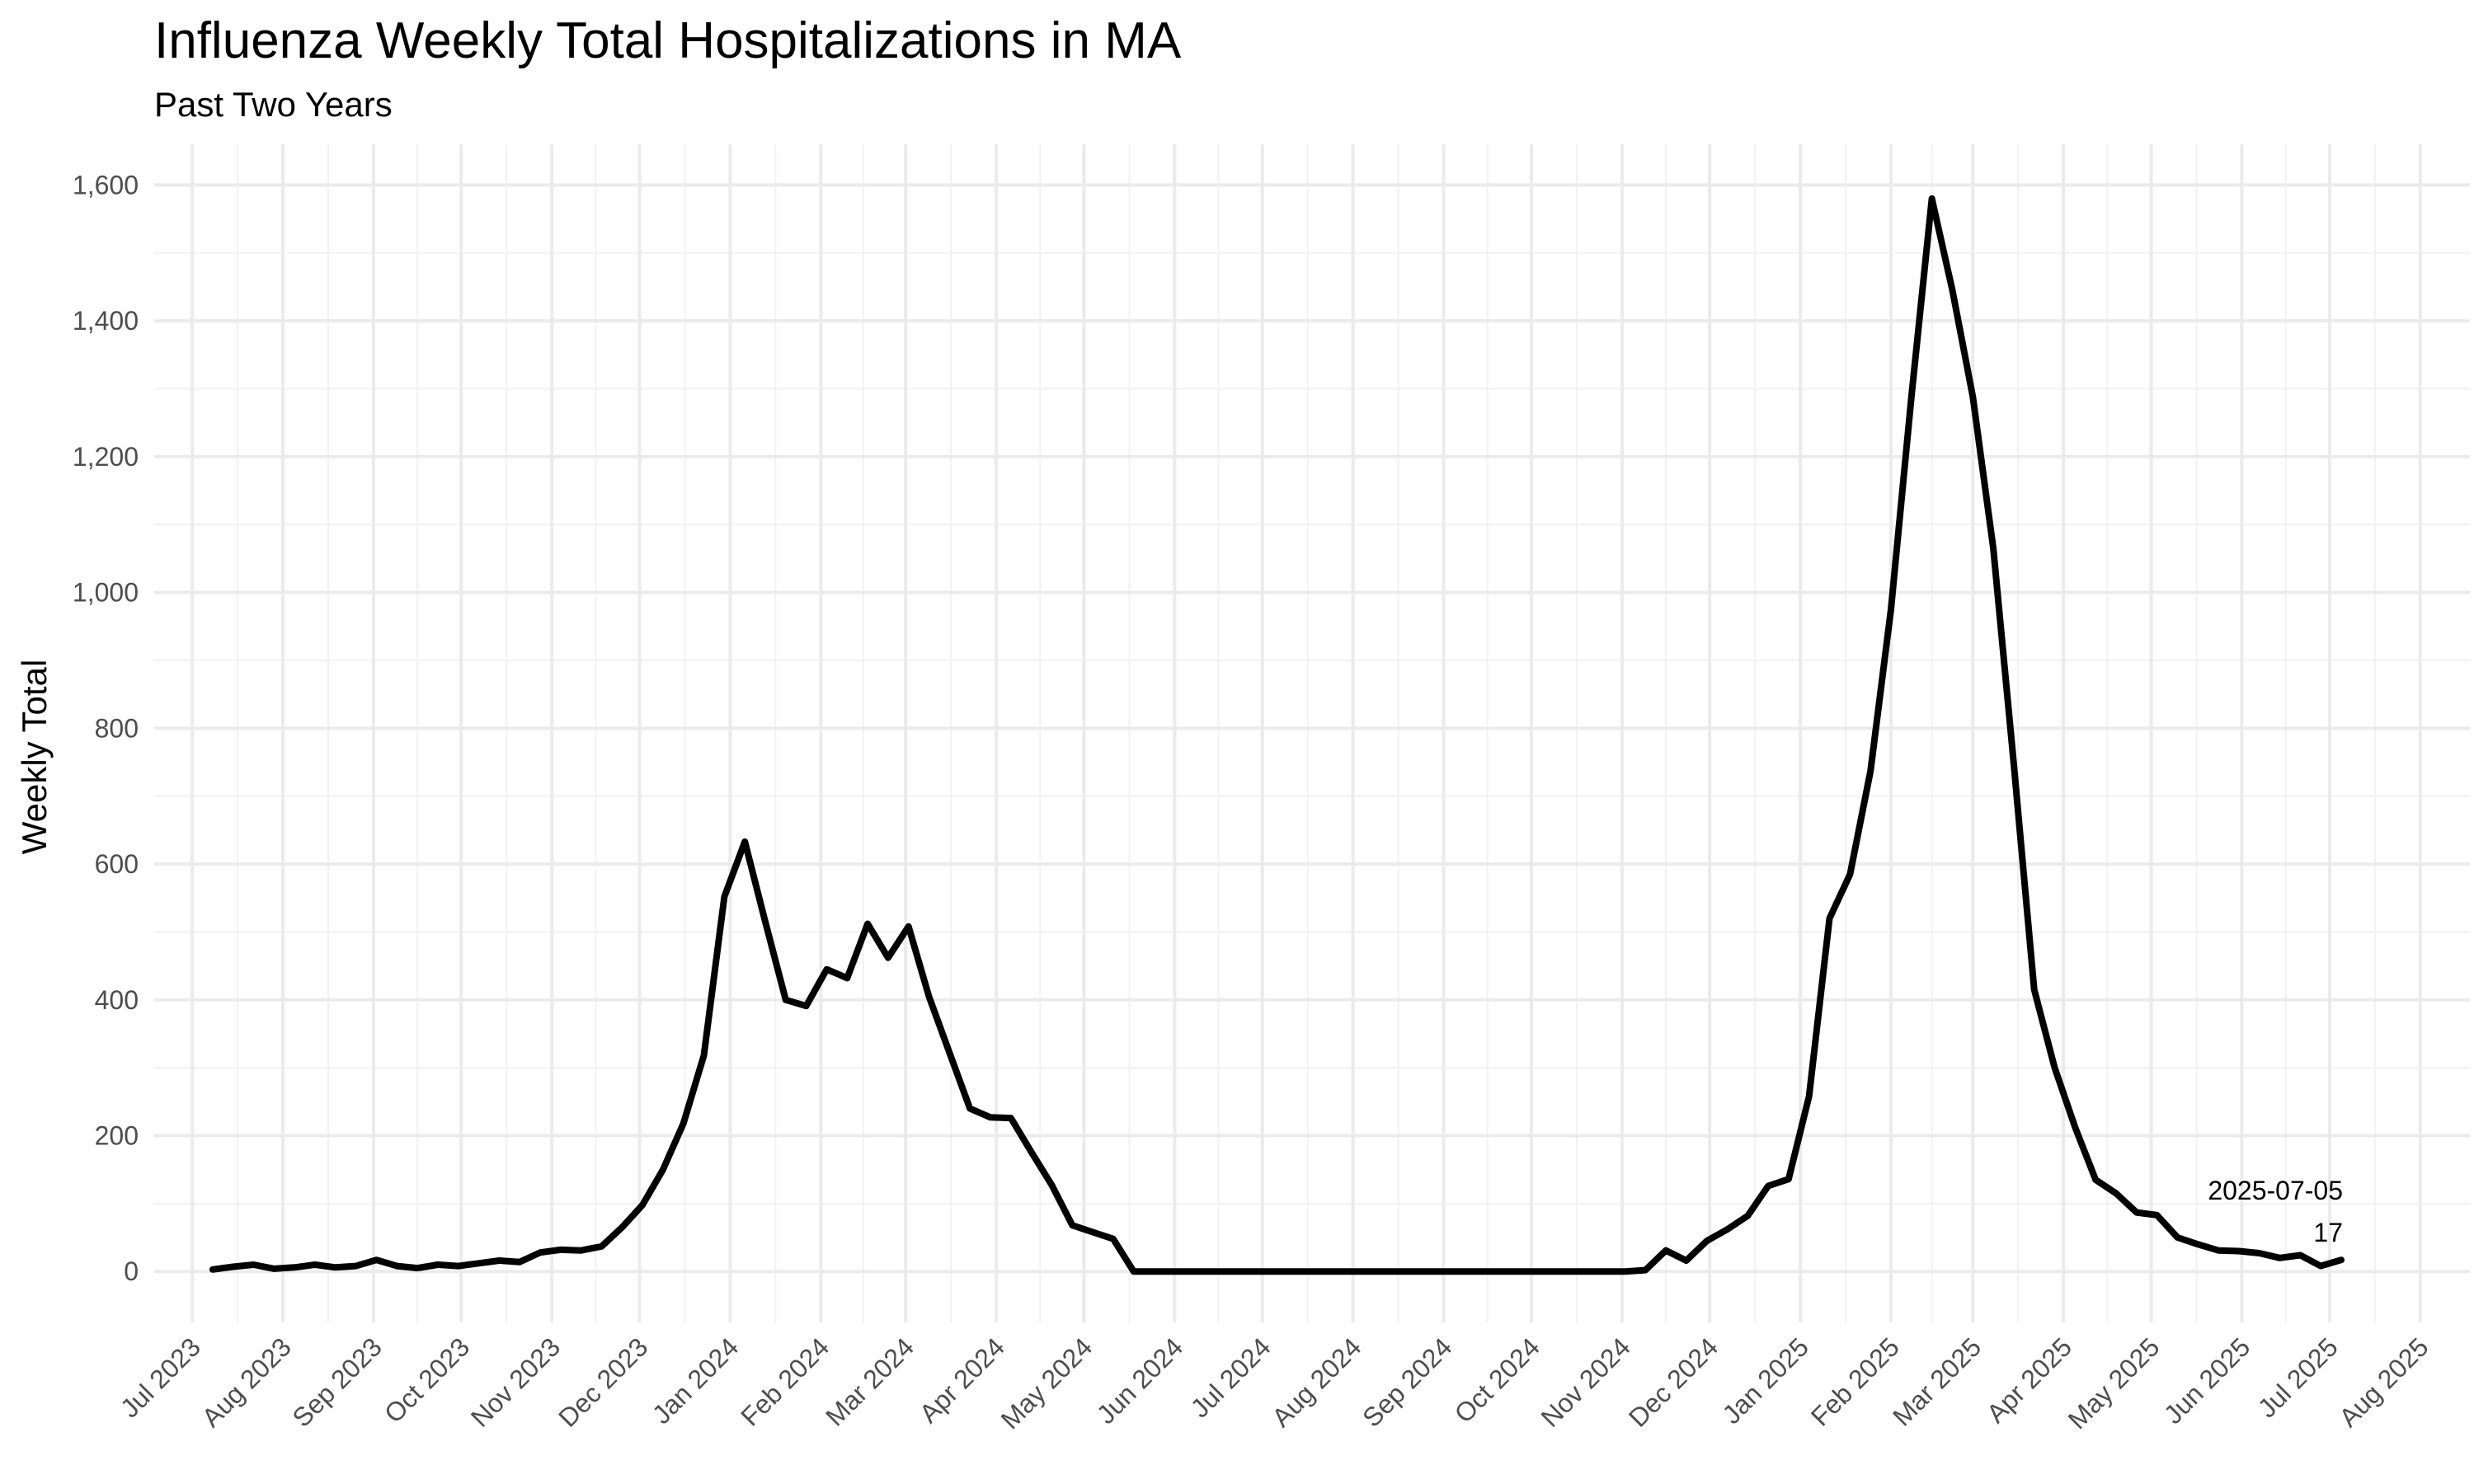 The height and width of the screenshot is (1484, 2474). What do you see at coordinates (1231, 1377) in the screenshot?
I see `x-tick-label: Jul 2024` at bounding box center [1231, 1377].